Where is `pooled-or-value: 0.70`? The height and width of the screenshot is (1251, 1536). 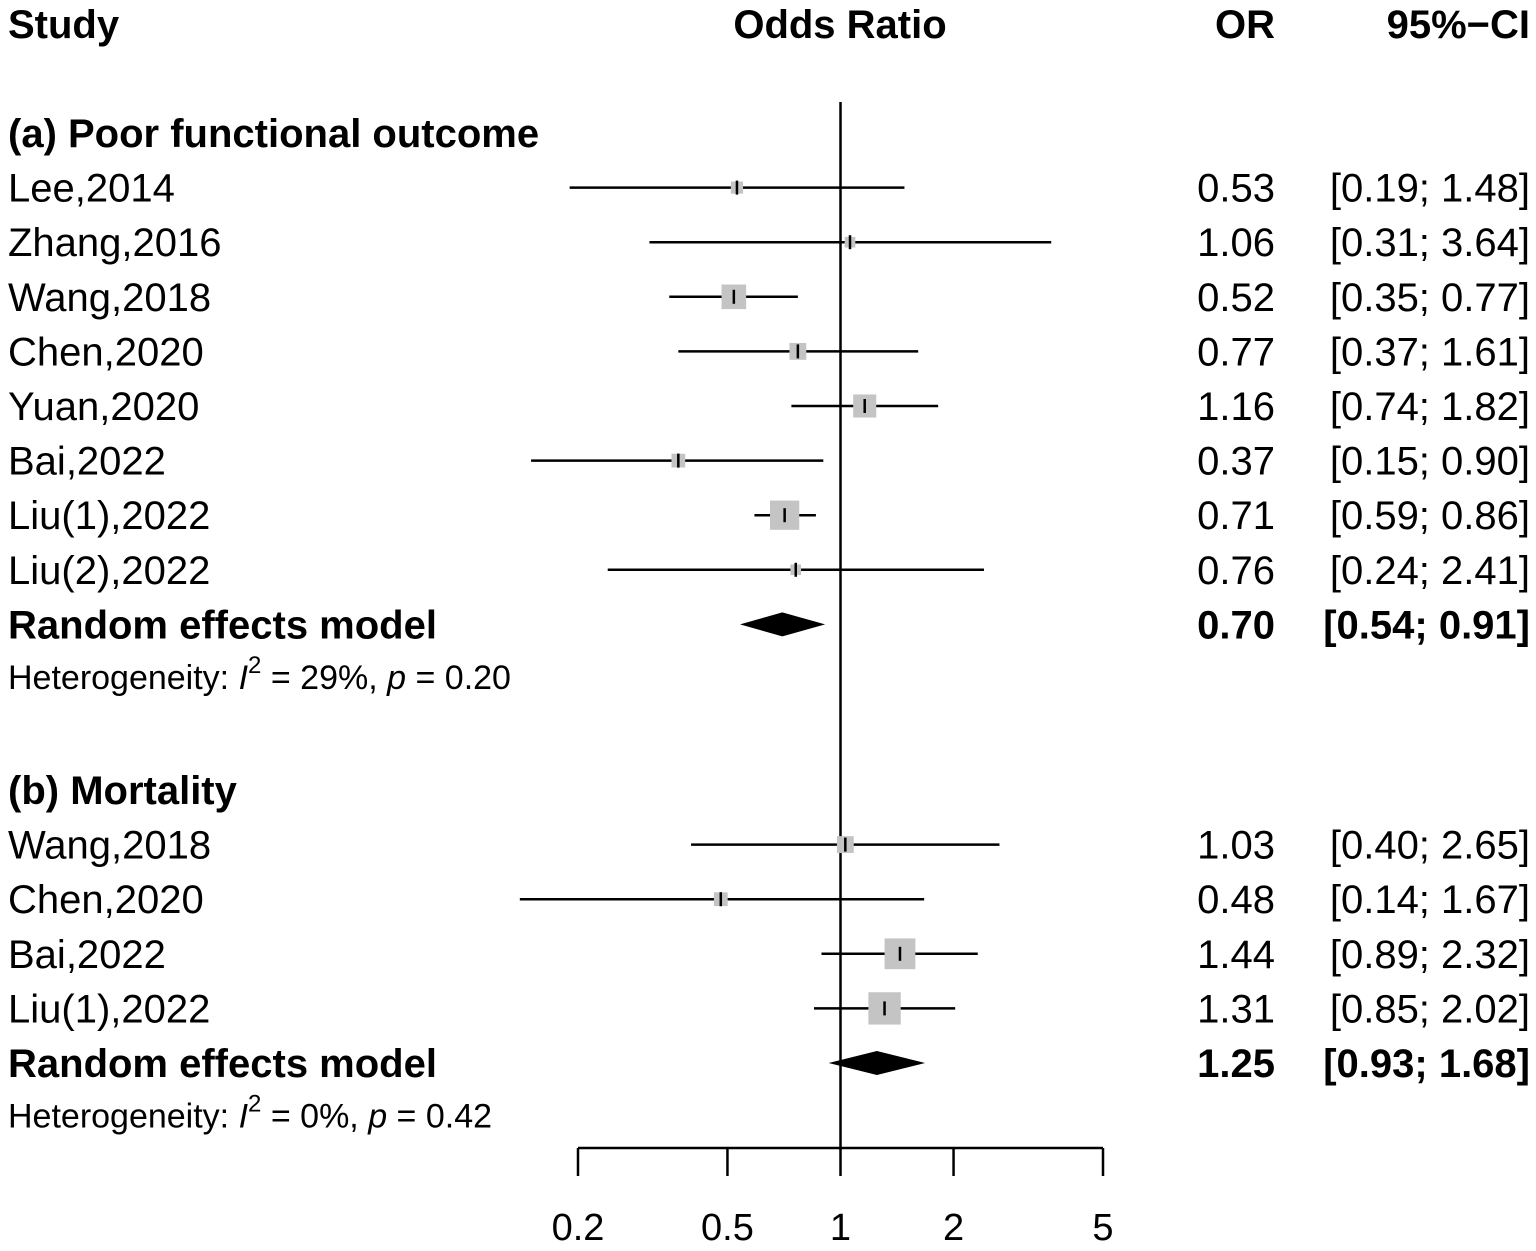
pooled-or-value: 0.70 is located at coordinates (1236, 625).